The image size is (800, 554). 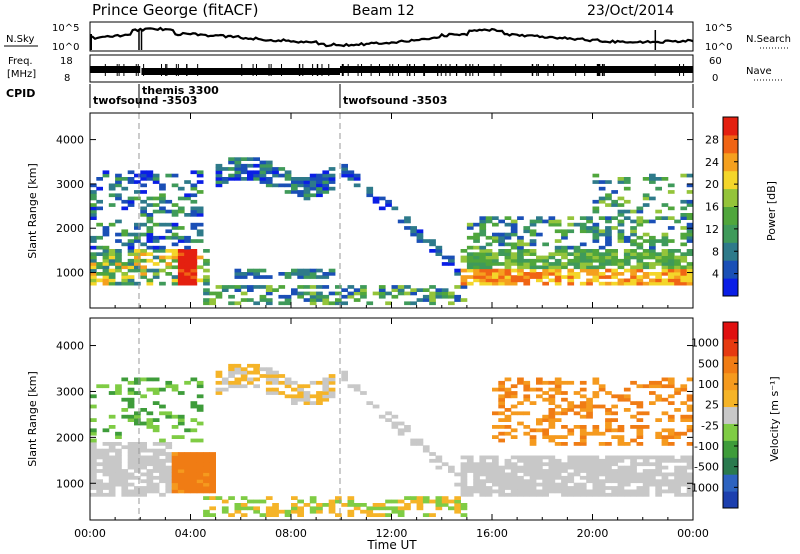 What do you see at coordinates (383, 11) in the screenshot?
I see `beam-title: Beam 12` at bounding box center [383, 11].